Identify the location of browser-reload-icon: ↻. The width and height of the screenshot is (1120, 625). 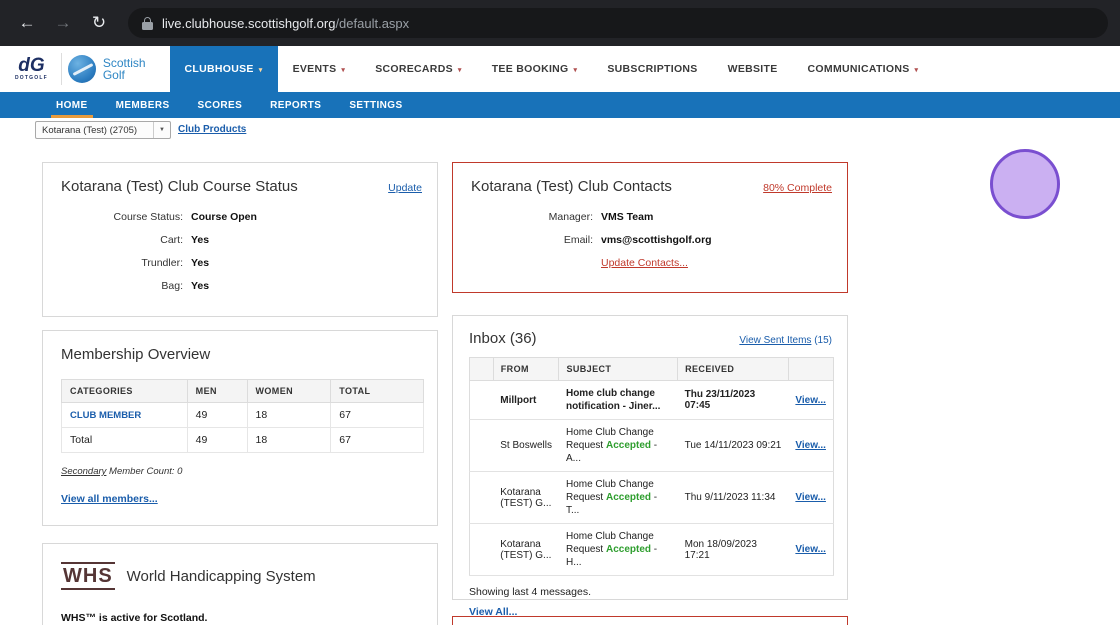
(99, 22).